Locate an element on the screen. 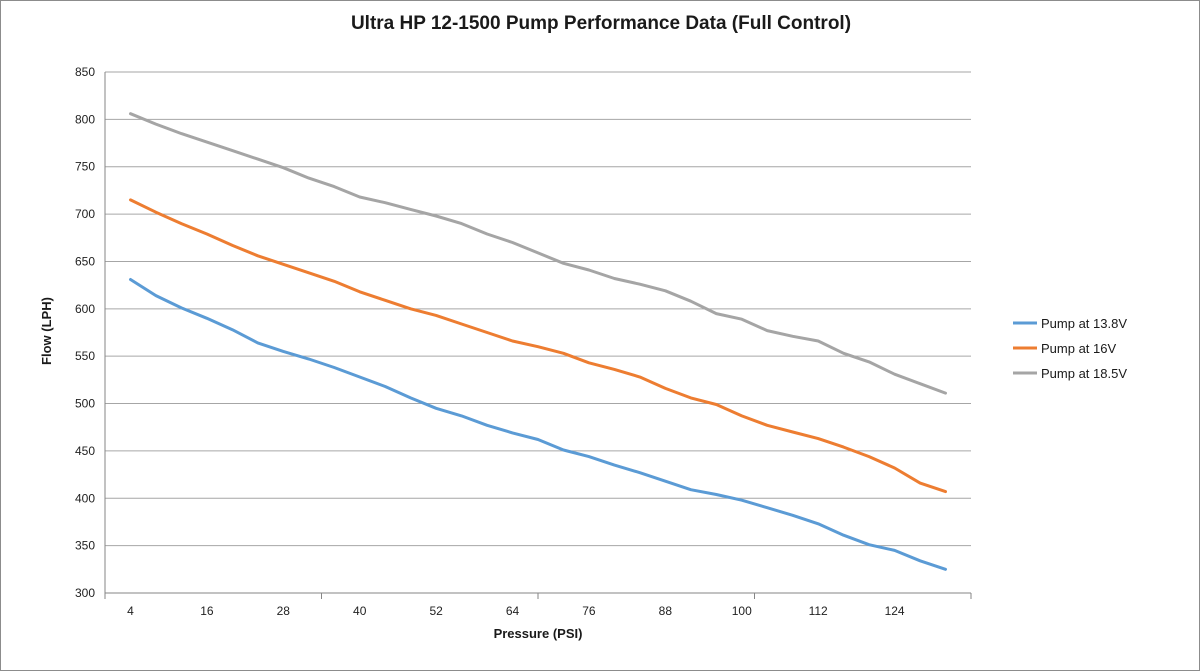 The width and height of the screenshot is (1200, 671). legend-label: Pump at 13.8V is located at coordinates (1084, 323).